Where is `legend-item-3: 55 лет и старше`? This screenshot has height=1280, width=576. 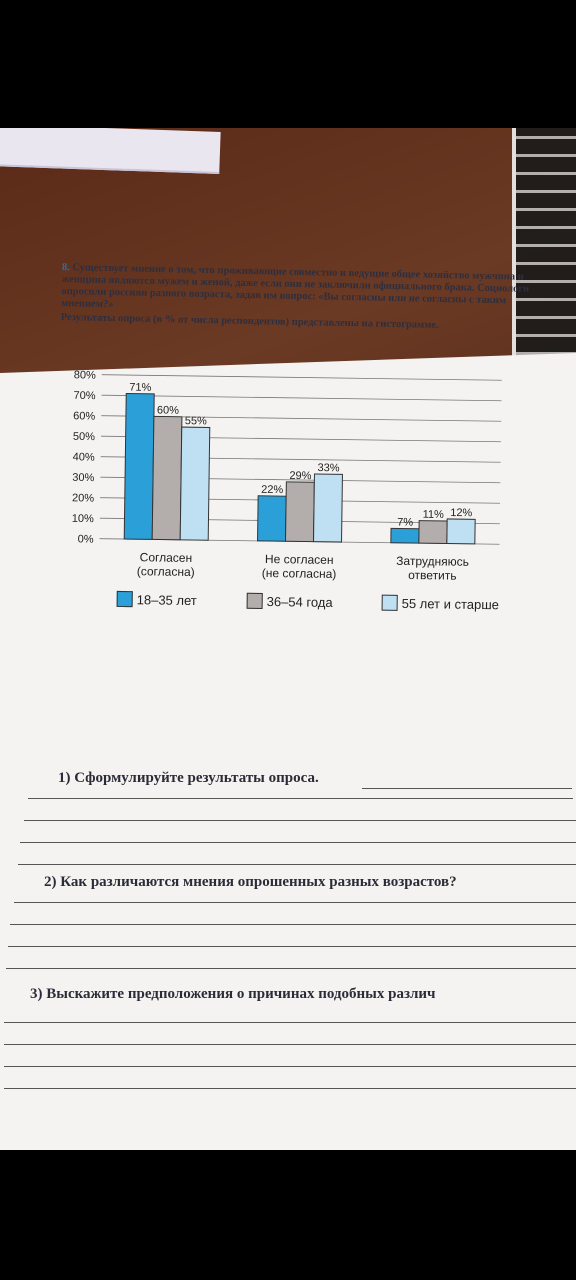
legend-item-3: 55 лет и старше is located at coordinates (440, 603).